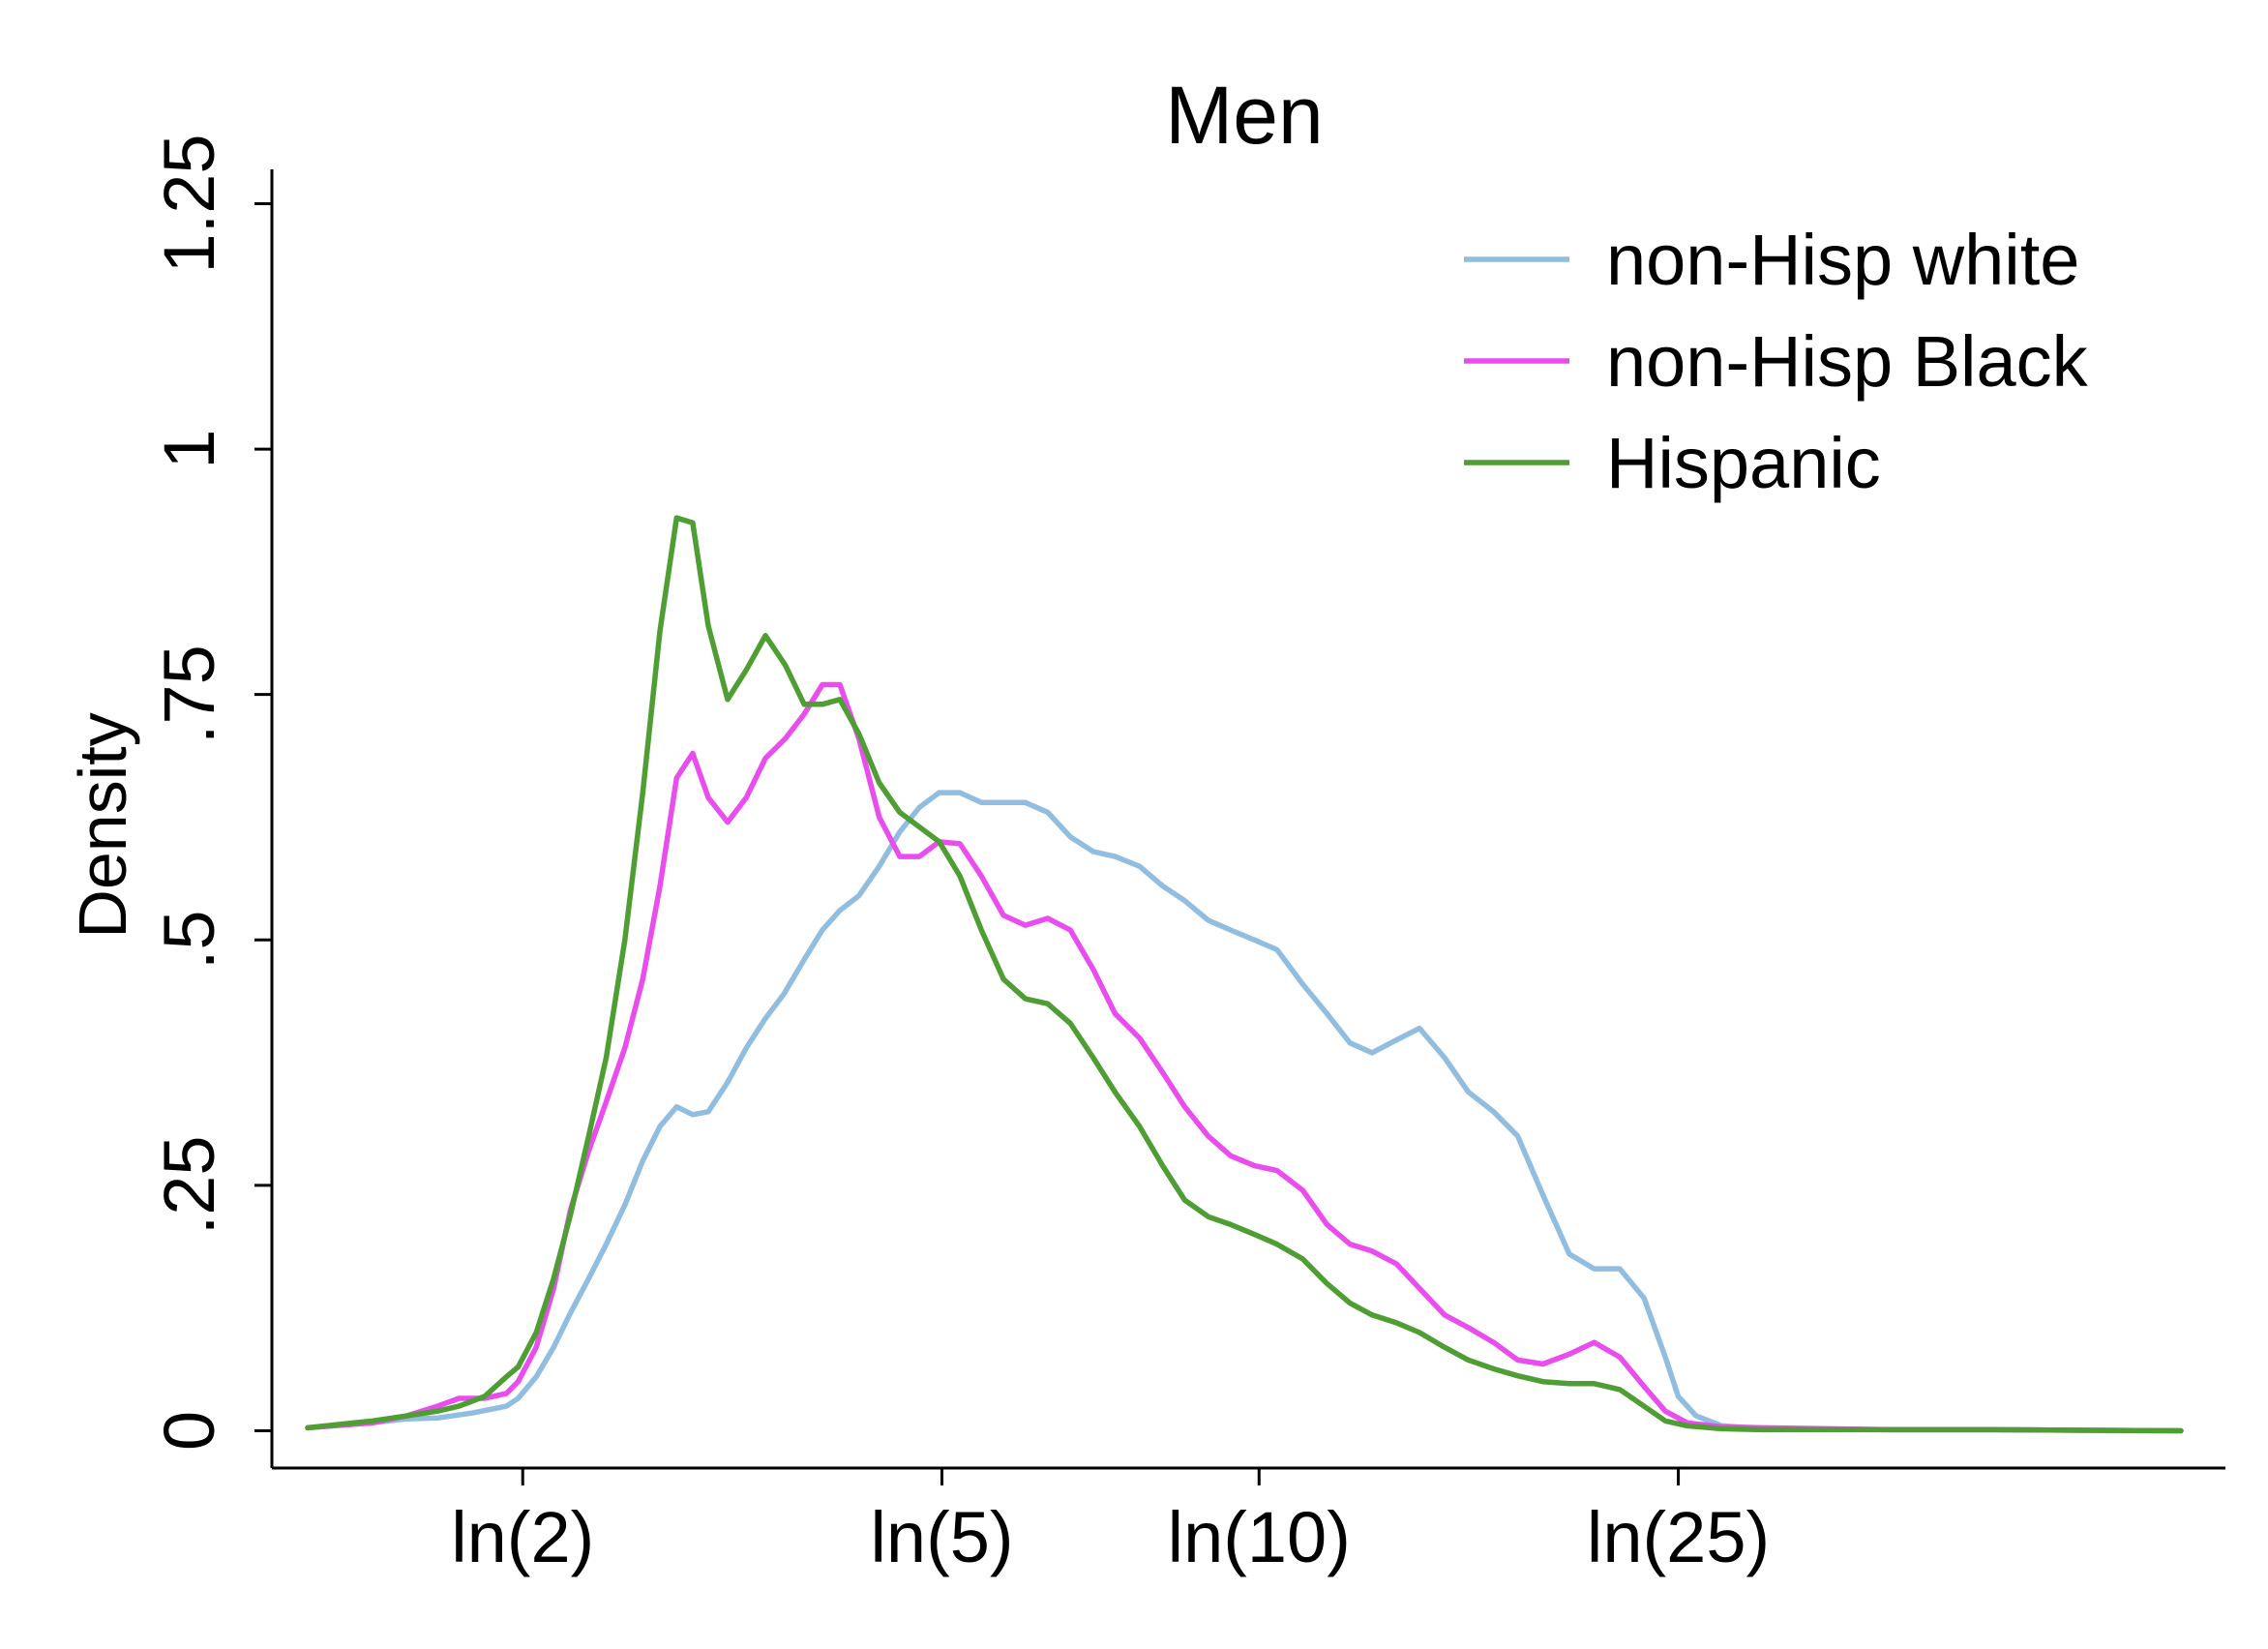  What do you see at coordinates (189, 1185) in the screenshot?
I see `y-tick-label: .25` at bounding box center [189, 1185].